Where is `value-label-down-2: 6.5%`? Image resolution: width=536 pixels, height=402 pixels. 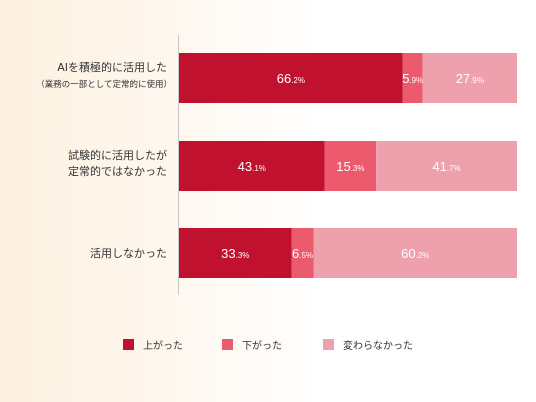
value-label-down-2: 6.5% is located at coordinates (302, 253).